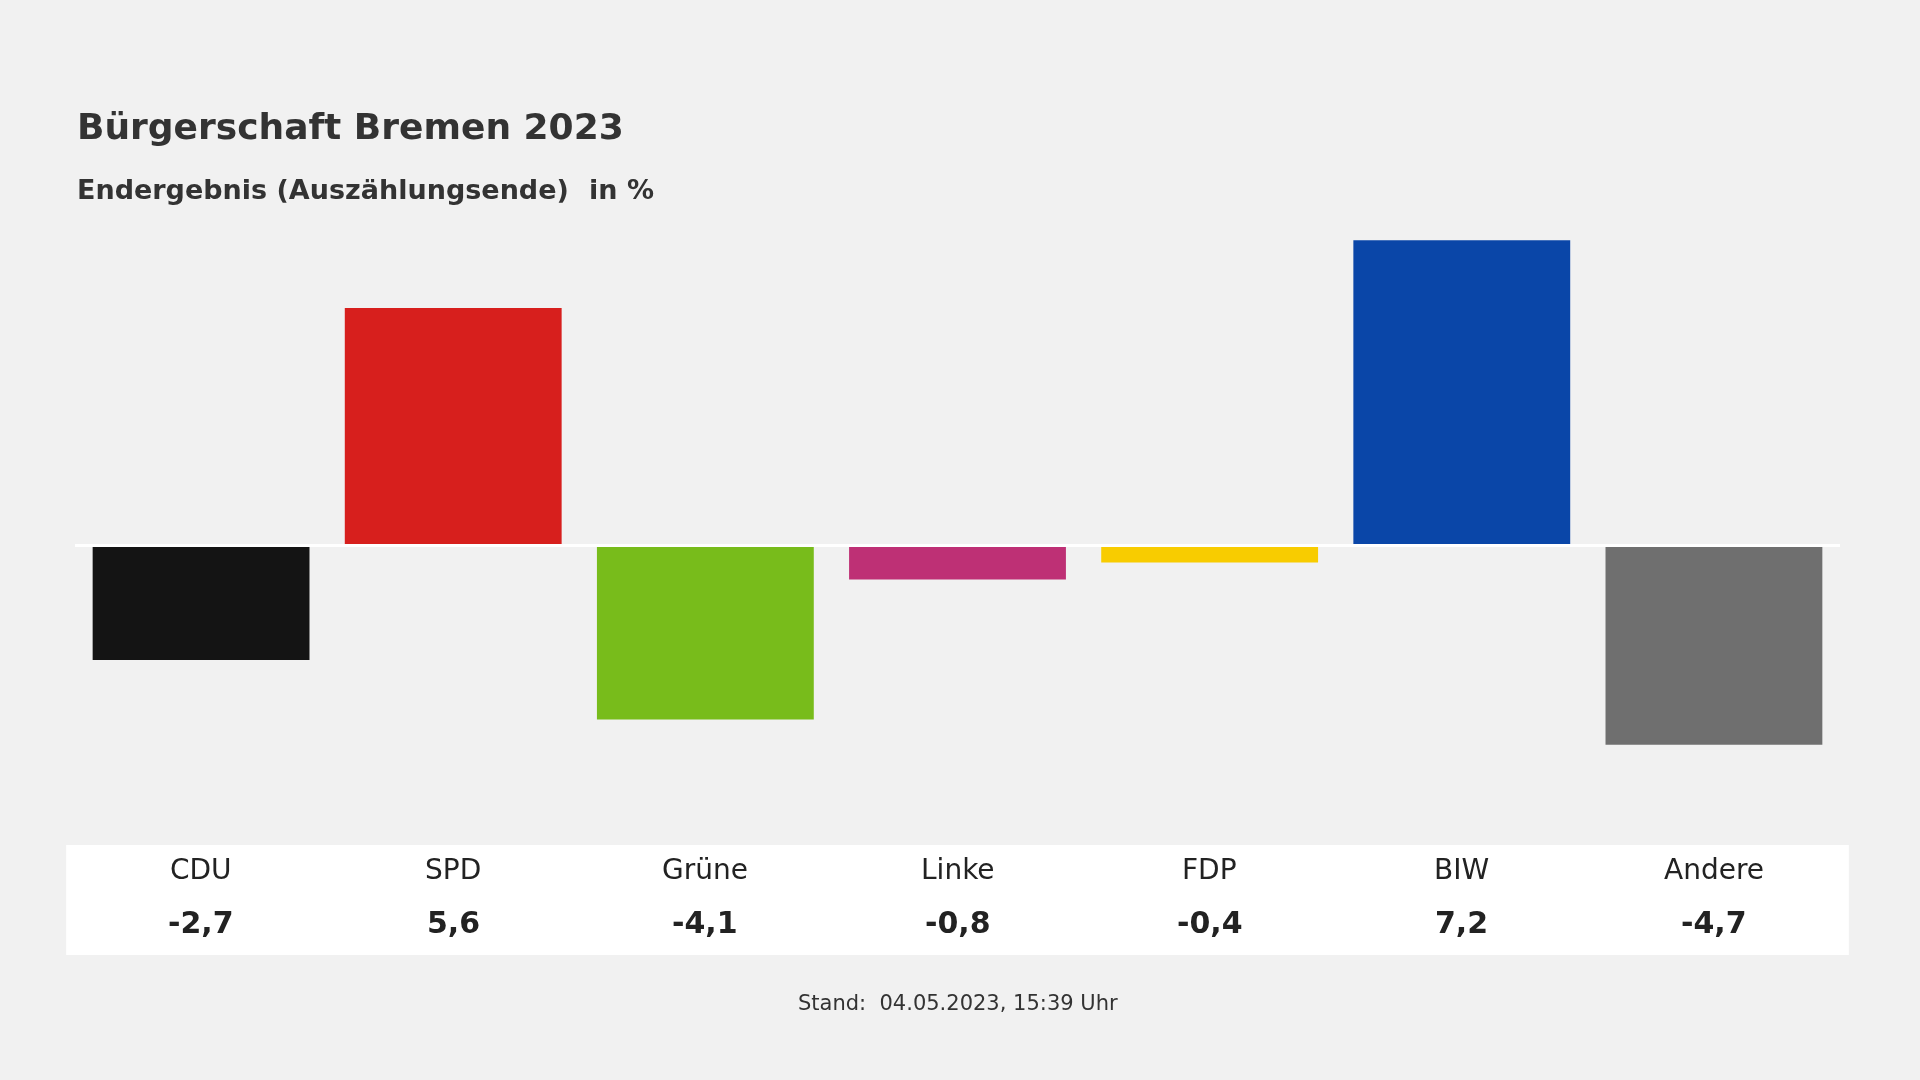 Image resolution: width=1920 pixels, height=1080 pixels. I want to click on x-tick-label: Andere, so click(1714, 869).